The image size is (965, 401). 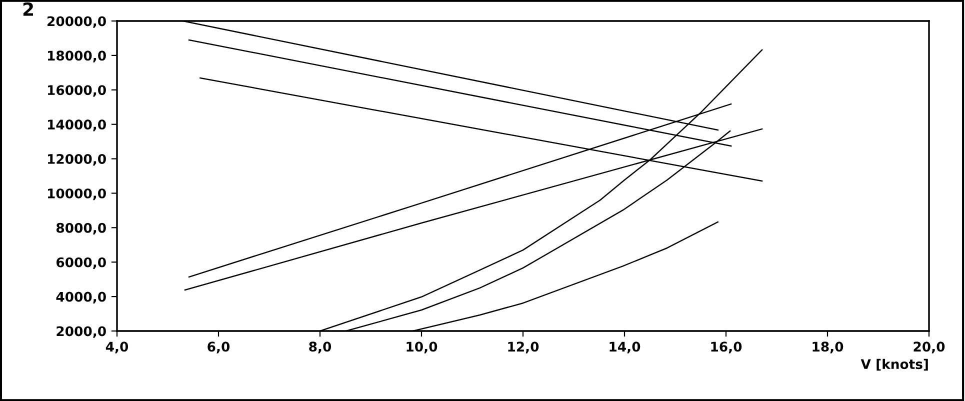 I want to click on text: 2, so click(x=28, y=9).